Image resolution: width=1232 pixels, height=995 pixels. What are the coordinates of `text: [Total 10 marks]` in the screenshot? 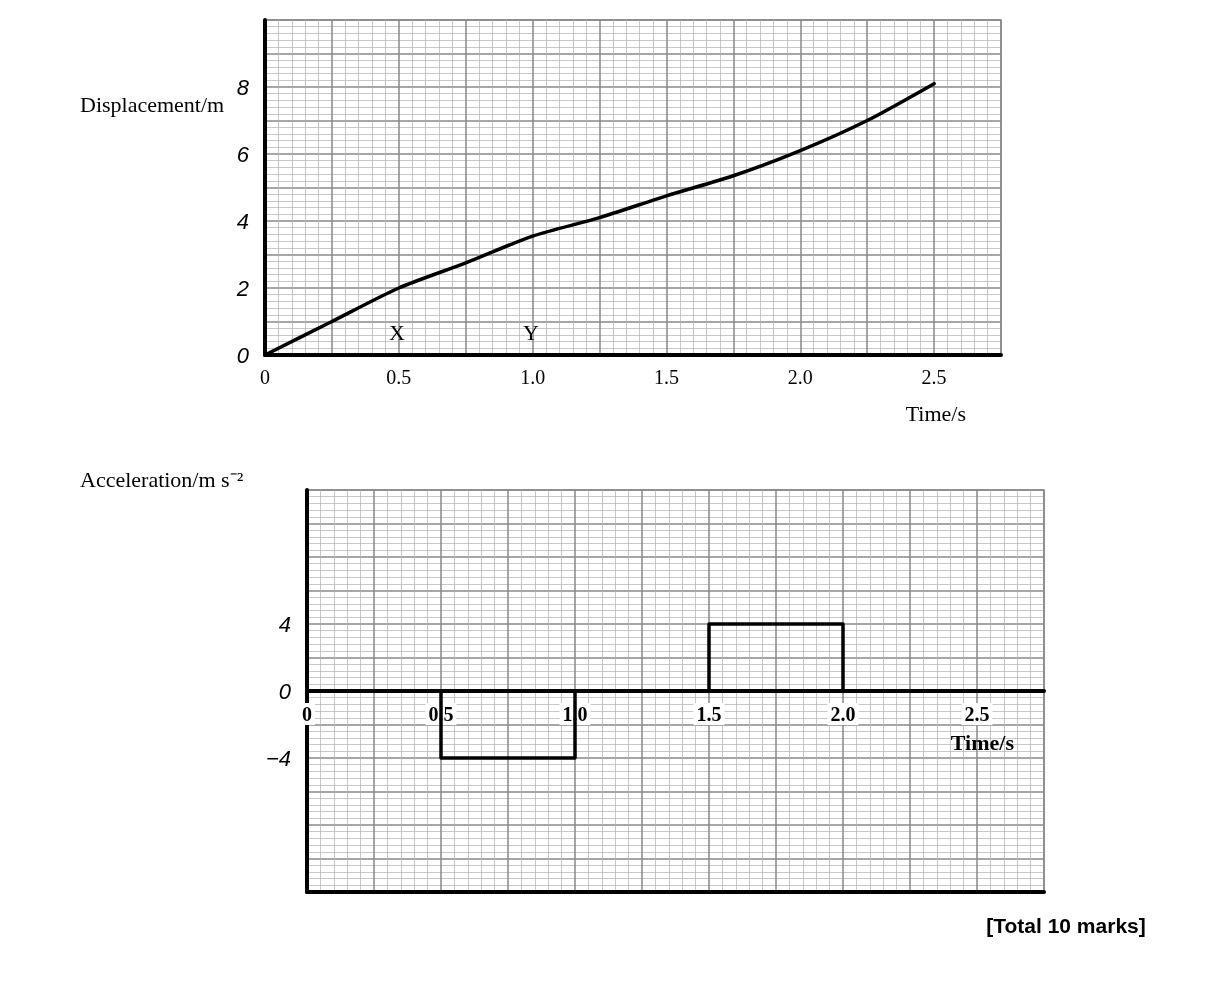 It's located at (1066, 925).